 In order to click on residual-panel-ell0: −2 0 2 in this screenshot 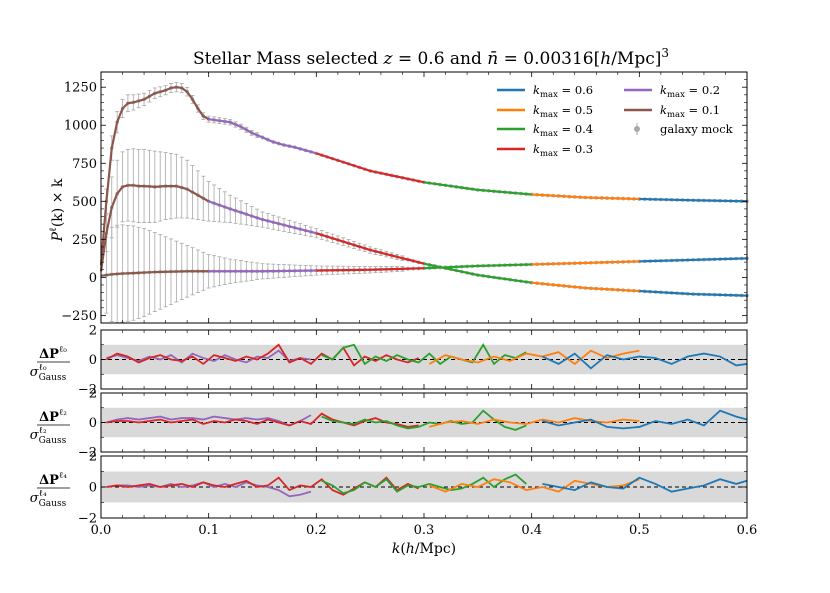, I will do `click(413, 361)`.